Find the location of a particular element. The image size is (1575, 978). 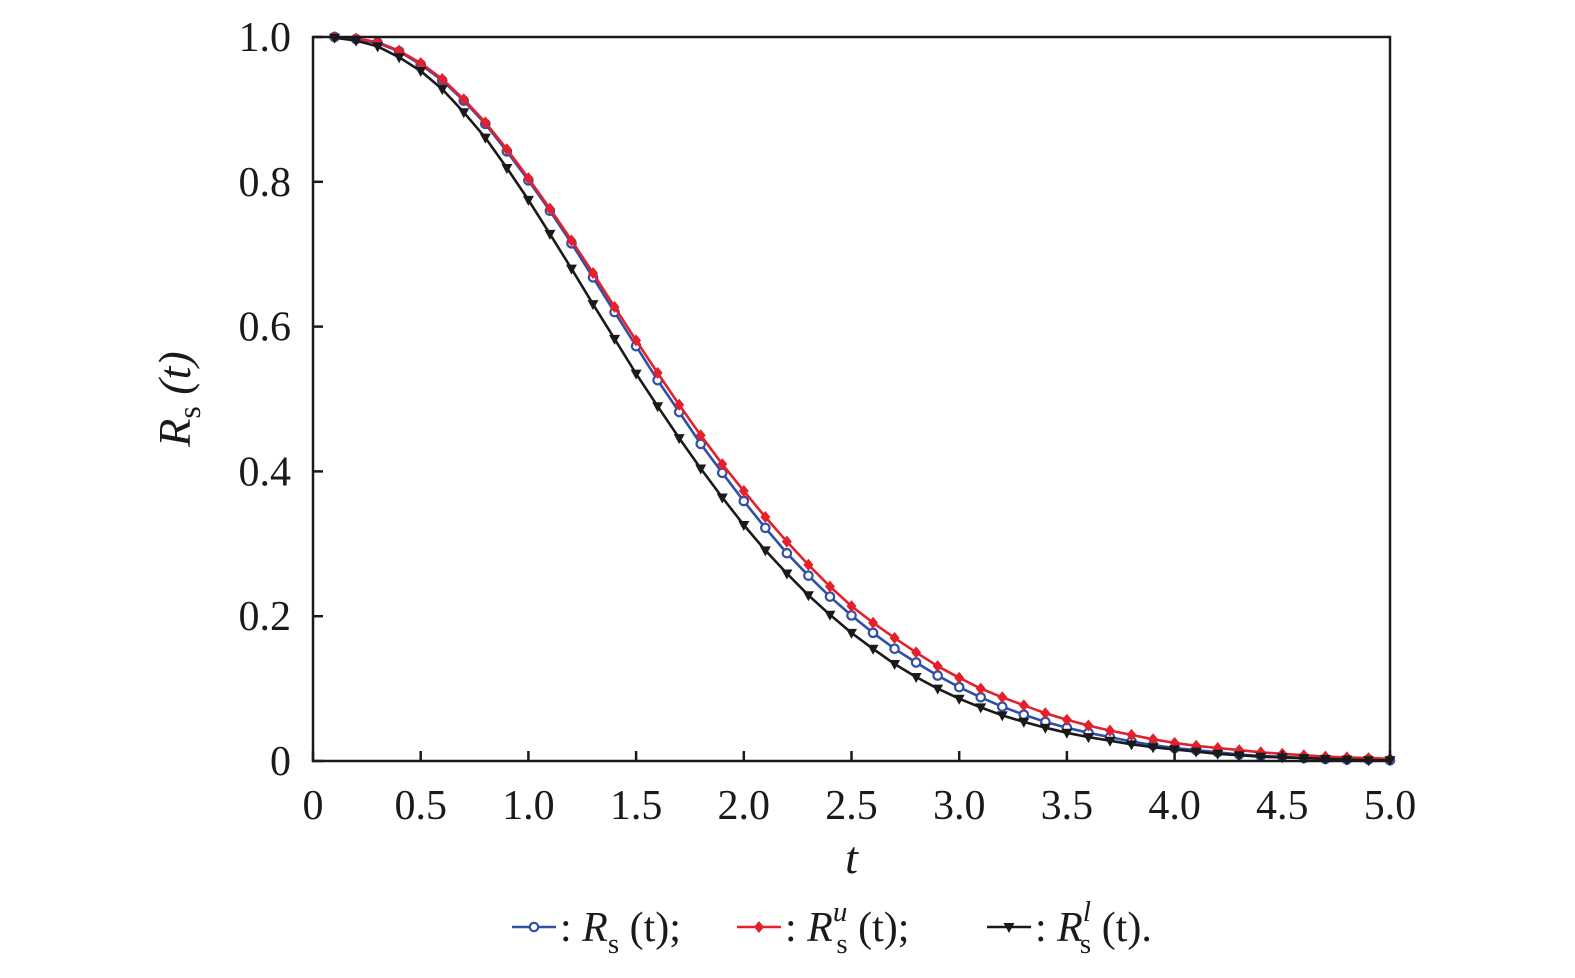

y-axis-label-main: R is located at coordinates (174, 433).